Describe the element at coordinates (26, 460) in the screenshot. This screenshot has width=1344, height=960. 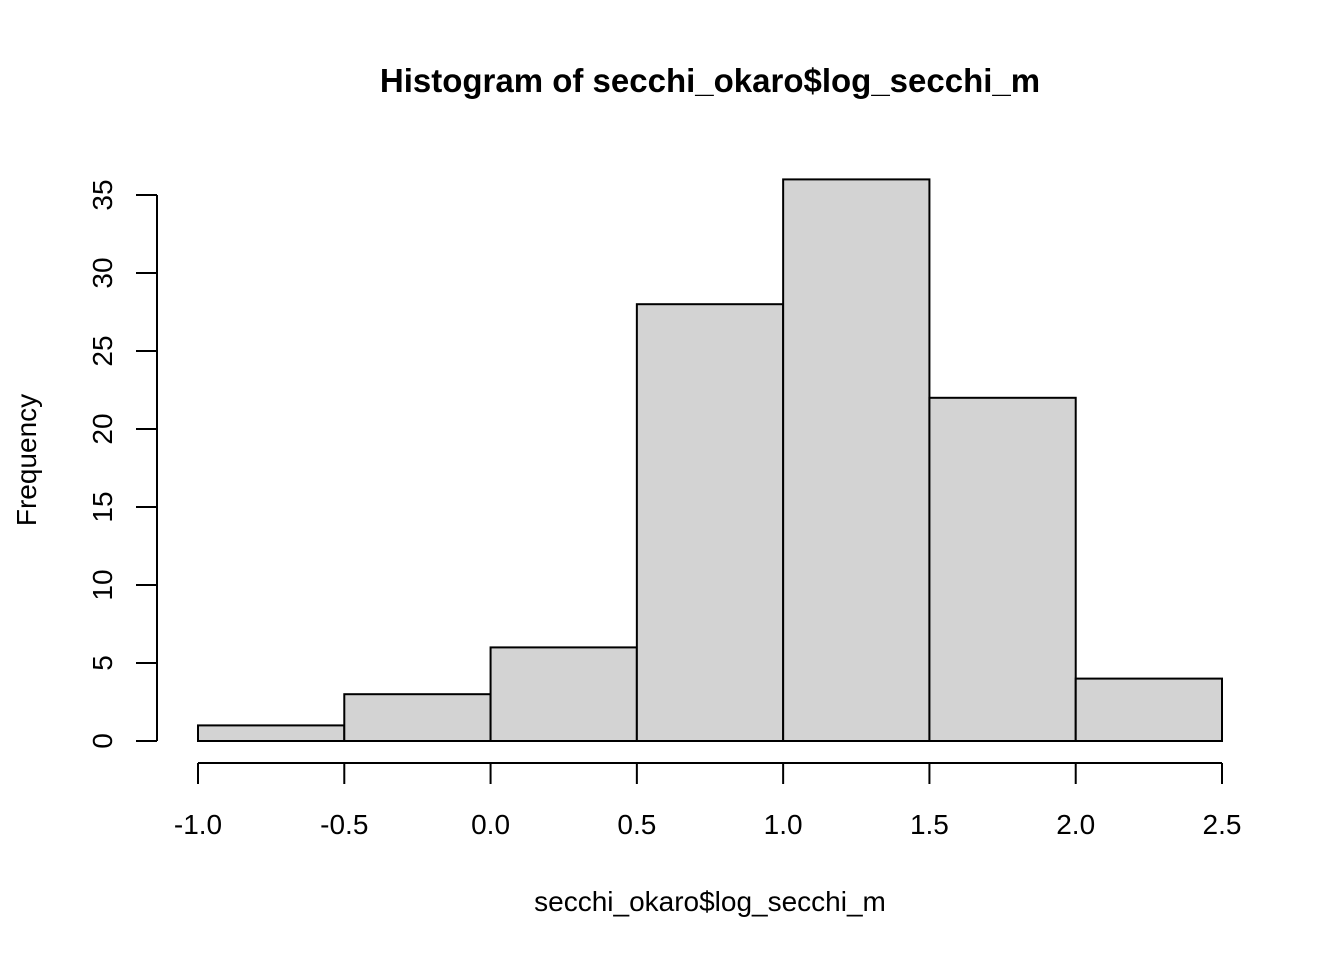
I see `y-axis-label: Frequency` at that location.